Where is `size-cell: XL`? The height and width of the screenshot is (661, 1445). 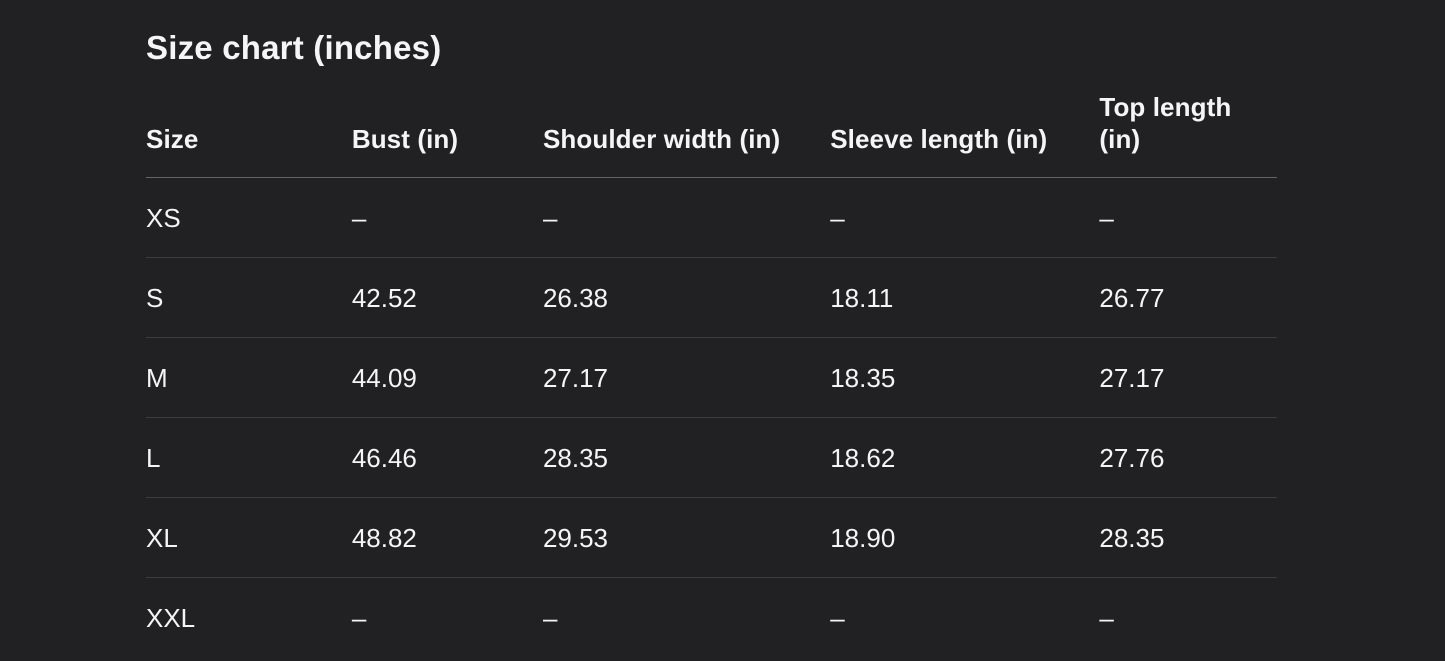
size-cell: XL is located at coordinates (249, 537).